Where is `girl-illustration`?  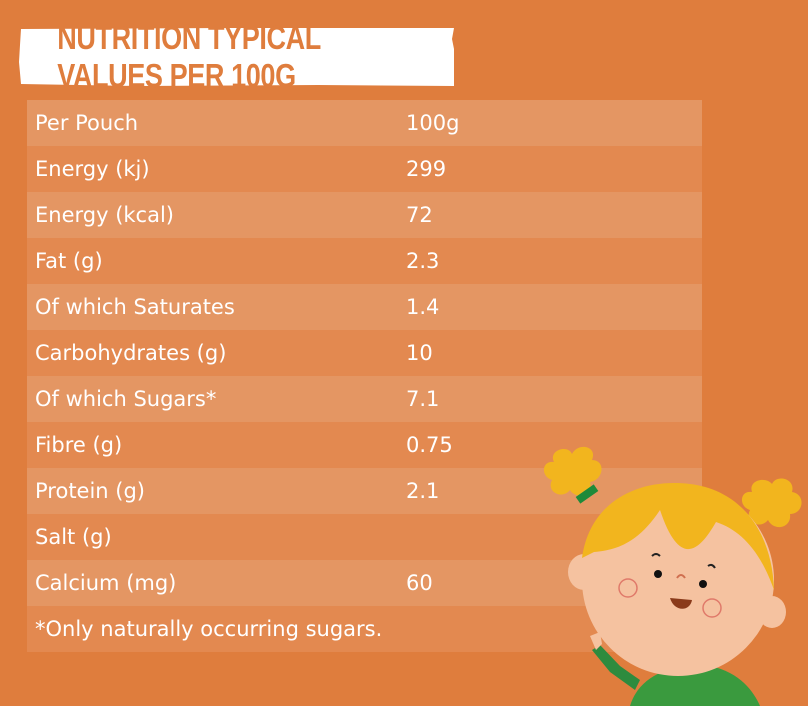
girl-illustration is located at coordinates (672, 576).